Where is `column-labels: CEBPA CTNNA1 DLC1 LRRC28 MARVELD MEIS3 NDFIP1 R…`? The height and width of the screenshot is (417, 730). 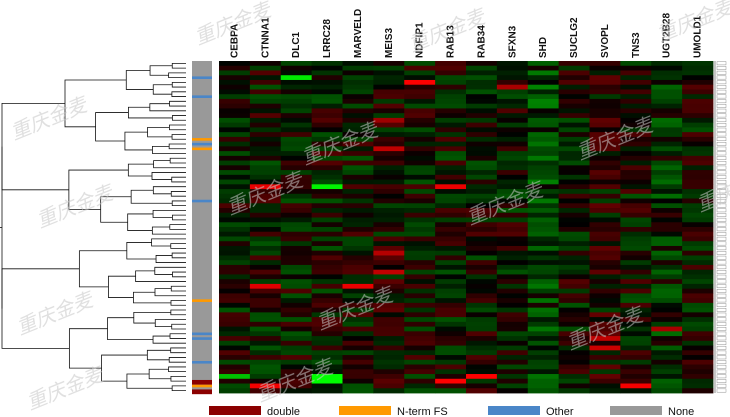 column-labels: CEBPA CTNNA1 DLC1 LRRC28 MARVELD MEIS3 NDFIP1 R… is located at coordinates (466, 33).